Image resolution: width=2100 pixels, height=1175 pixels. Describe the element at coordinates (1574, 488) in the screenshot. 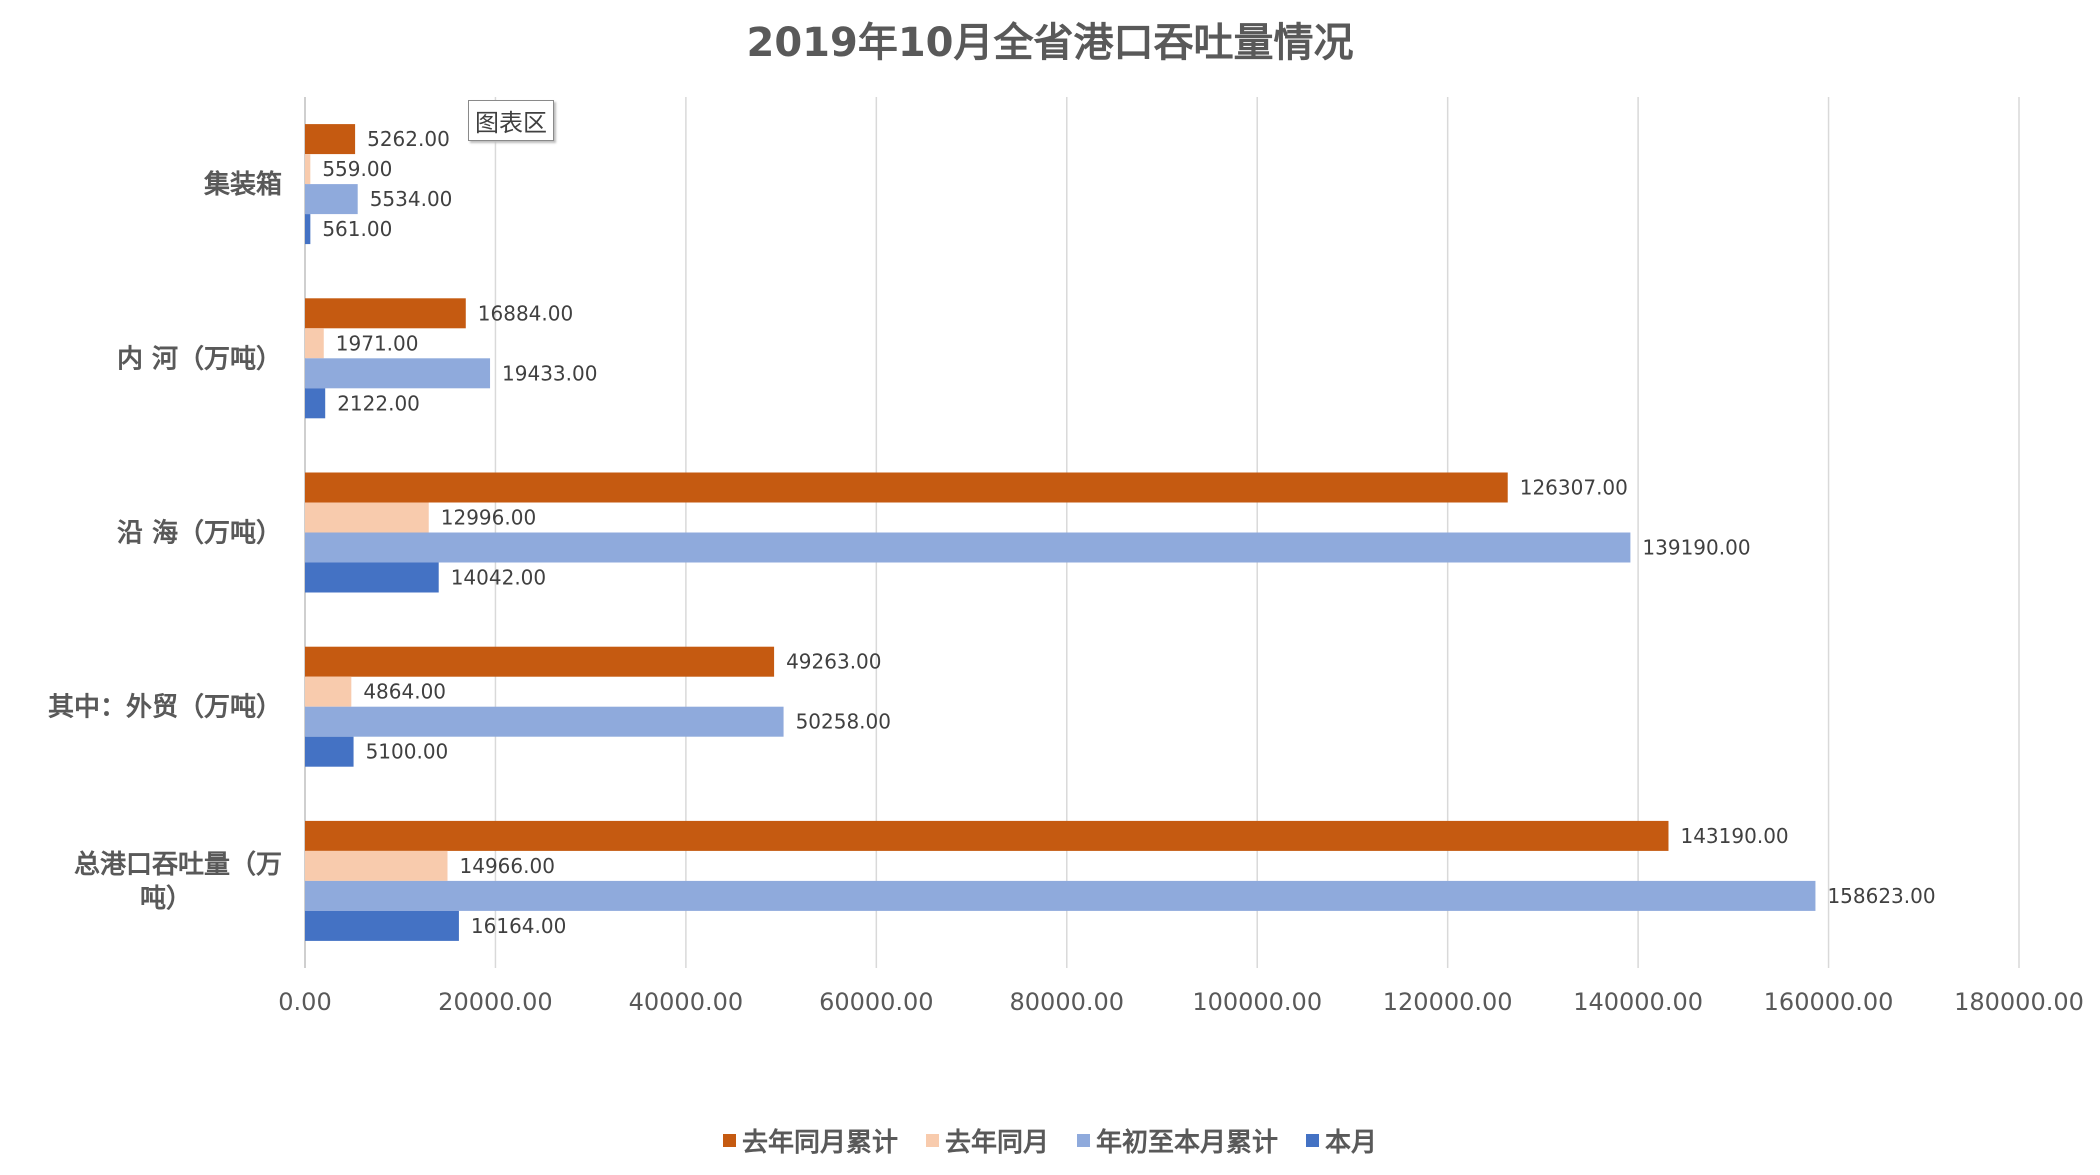

I see `data-label-2-0: 126307.00` at that location.